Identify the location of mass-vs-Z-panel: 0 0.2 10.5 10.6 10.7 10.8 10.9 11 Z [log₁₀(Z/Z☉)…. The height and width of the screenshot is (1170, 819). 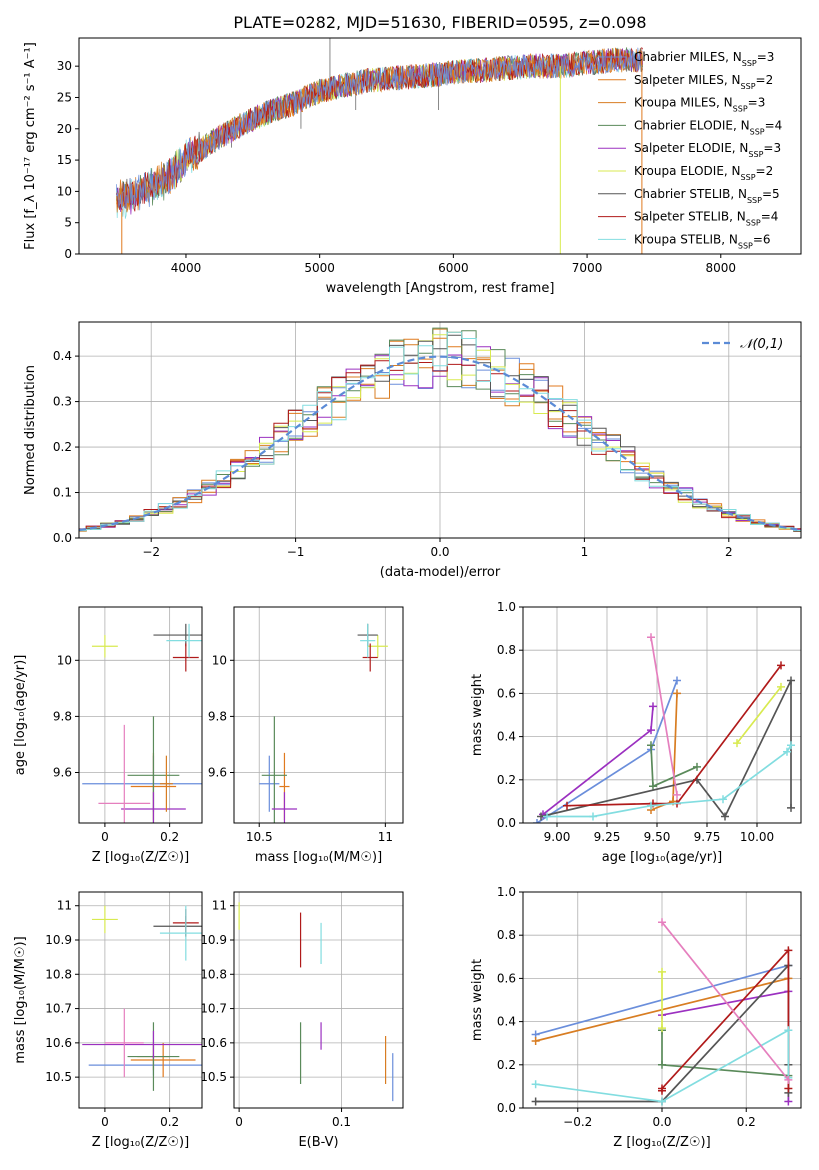
(108, 1020).